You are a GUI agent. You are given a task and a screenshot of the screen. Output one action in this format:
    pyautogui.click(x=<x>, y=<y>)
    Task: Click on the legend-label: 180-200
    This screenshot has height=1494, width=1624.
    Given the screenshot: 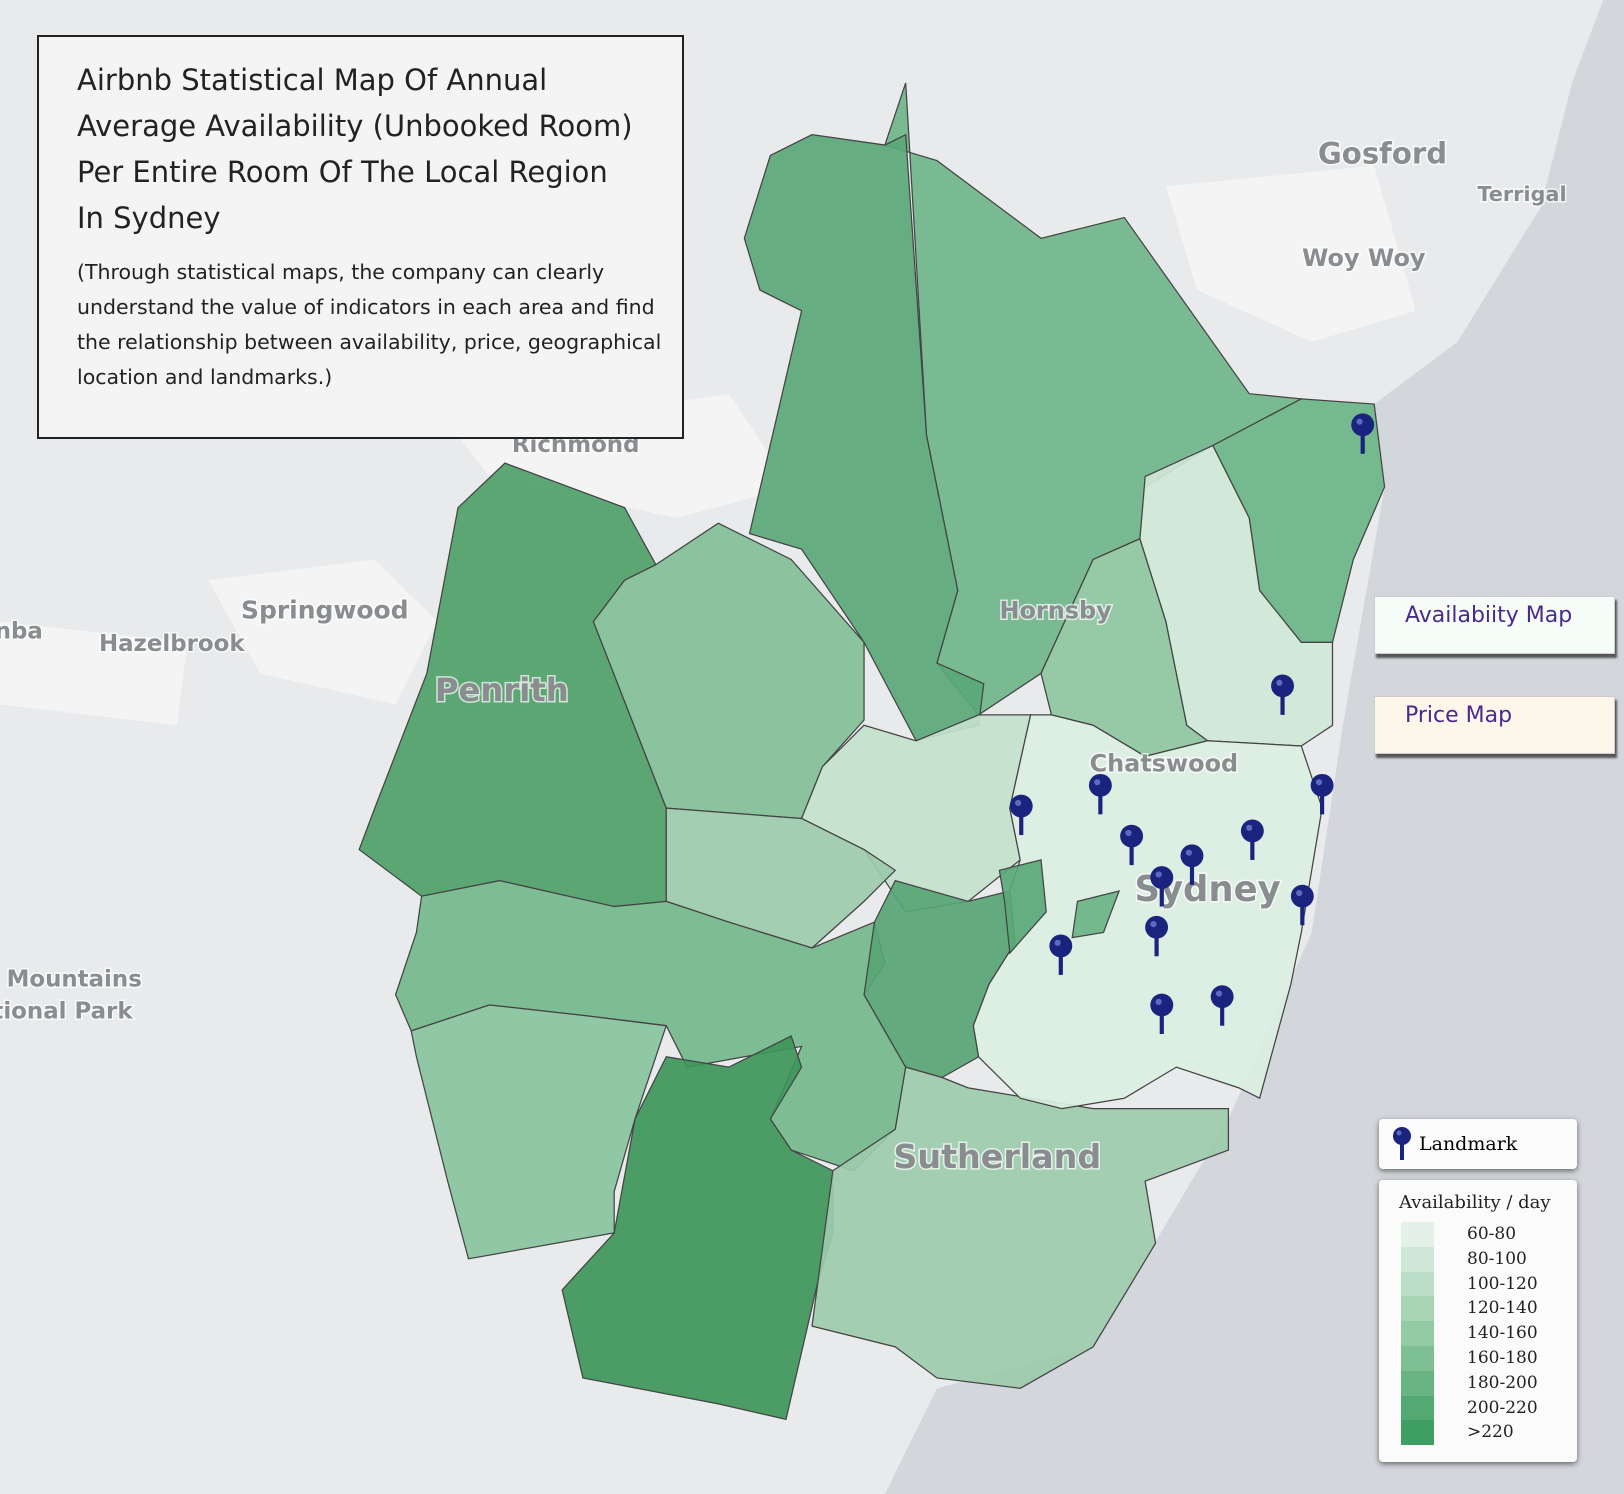 What is the action you would take?
    pyautogui.click(x=1502, y=1382)
    